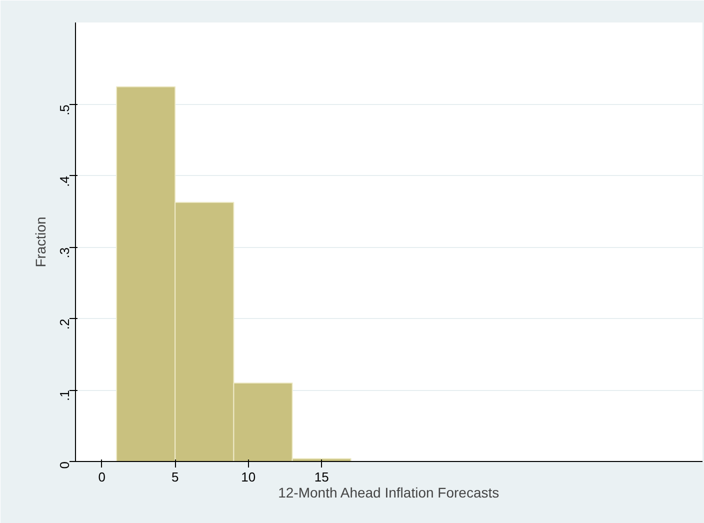 Image resolution: width=704 pixels, height=523 pixels. Describe the element at coordinates (64, 181) in the screenshot. I see `y-tick-label: .4` at that location.